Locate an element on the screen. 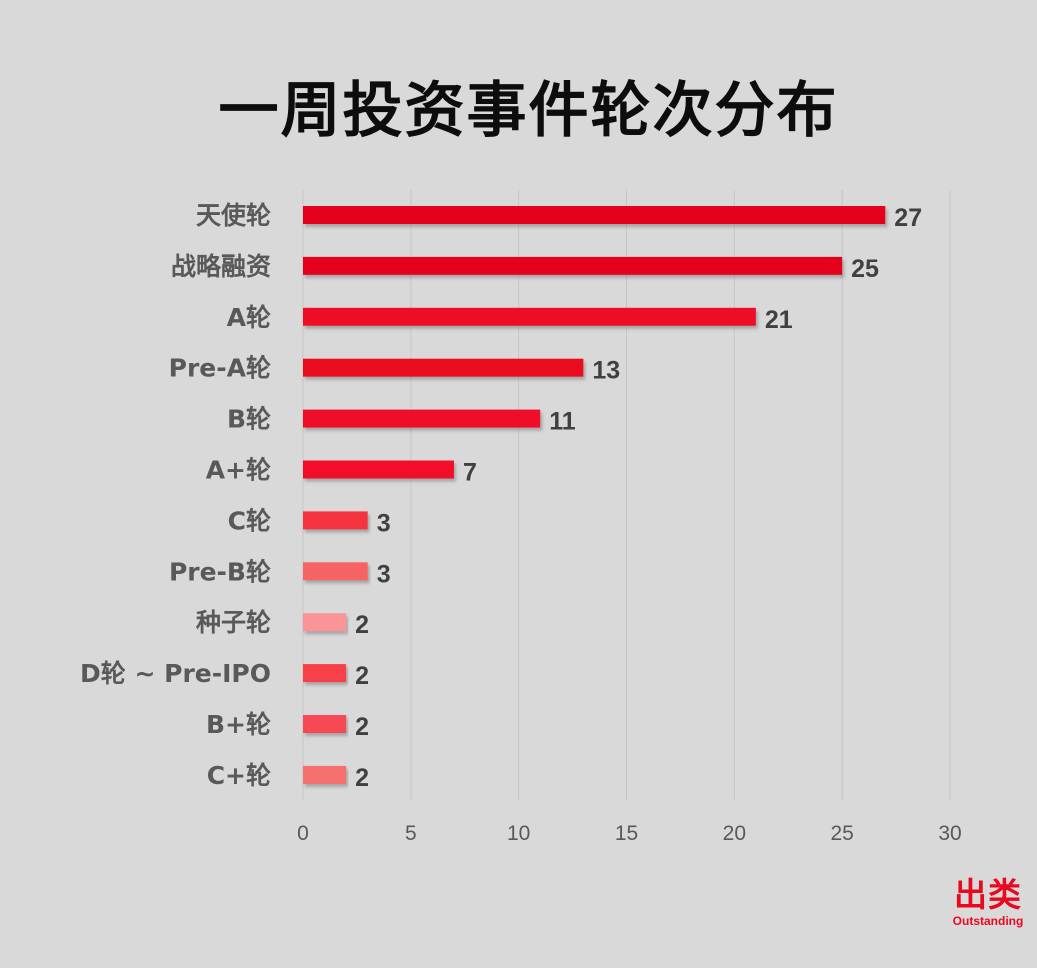 The image size is (1037, 968). category-label: B轮 is located at coordinates (249, 419).